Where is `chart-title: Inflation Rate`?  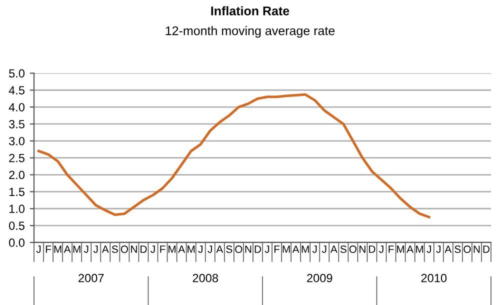 chart-title: Inflation Rate is located at coordinates (250, 11).